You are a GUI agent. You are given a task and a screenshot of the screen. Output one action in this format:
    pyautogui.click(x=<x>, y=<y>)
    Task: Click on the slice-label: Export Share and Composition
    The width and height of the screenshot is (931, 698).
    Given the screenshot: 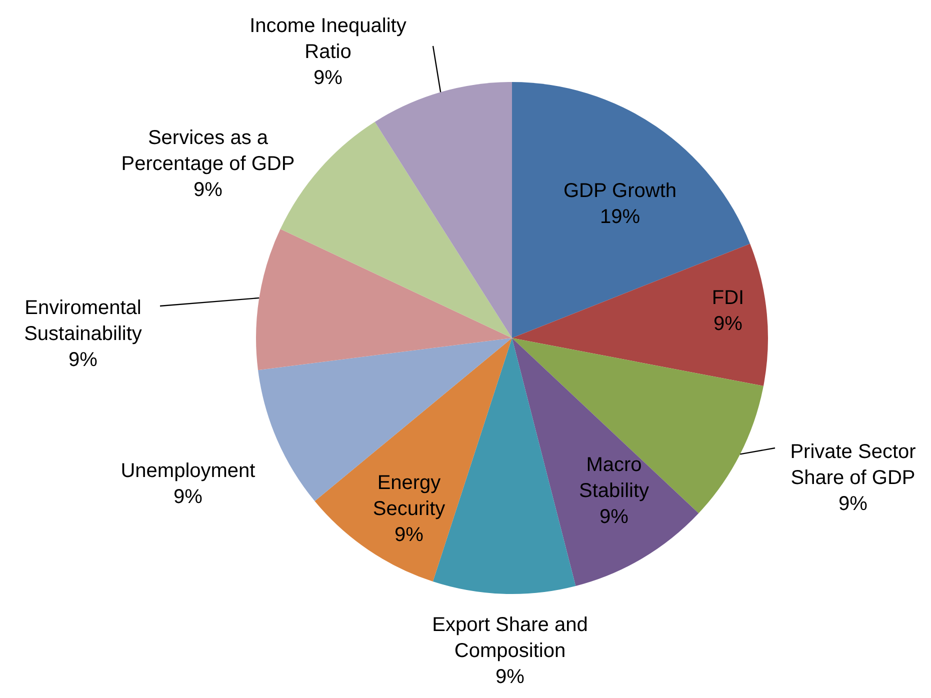 What is the action you would take?
    pyautogui.click(x=510, y=638)
    